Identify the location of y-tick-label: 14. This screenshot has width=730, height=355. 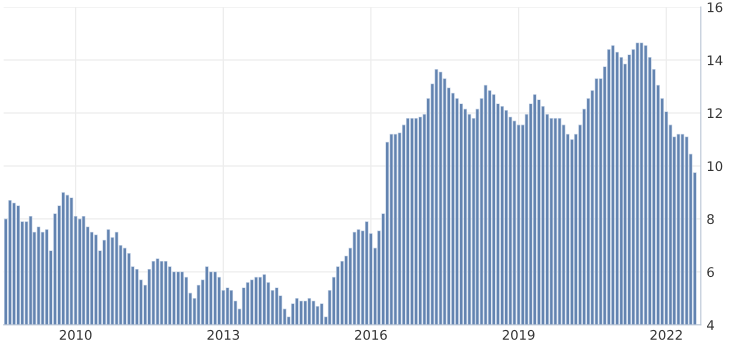
(715, 60).